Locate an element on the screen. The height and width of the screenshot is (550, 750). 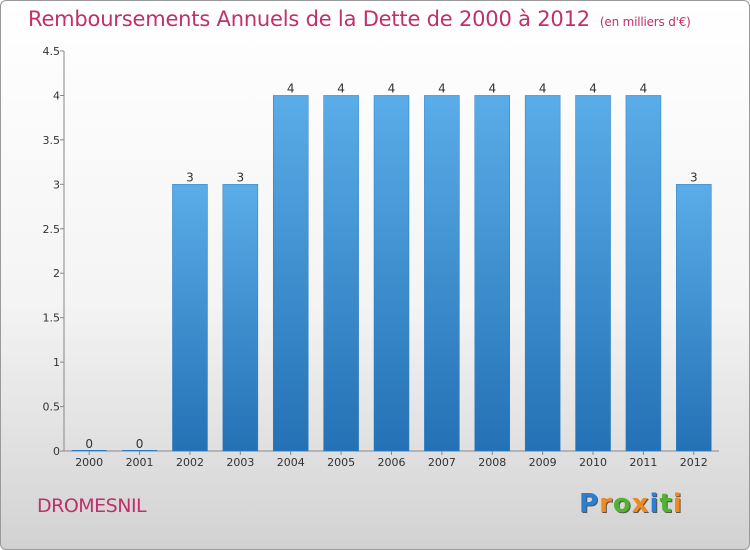
x-tick-label-2002: 2002 is located at coordinates (190, 462).